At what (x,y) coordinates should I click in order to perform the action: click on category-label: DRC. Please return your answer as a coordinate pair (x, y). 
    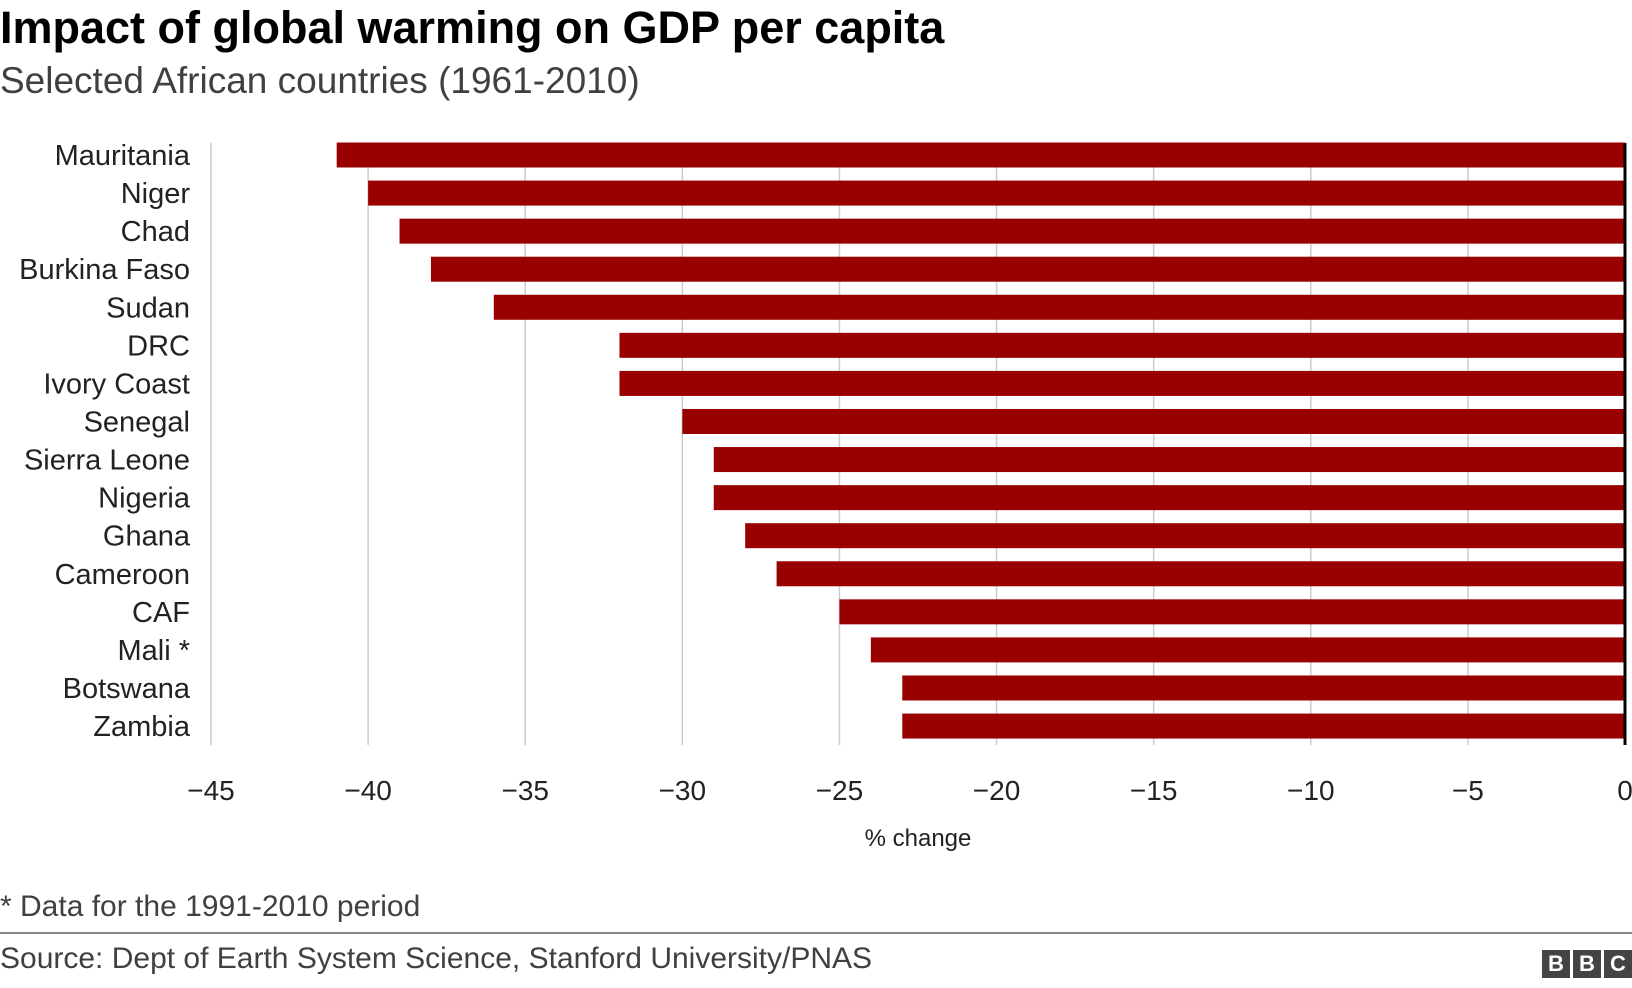
    Looking at the image, I should click on (158, 346).